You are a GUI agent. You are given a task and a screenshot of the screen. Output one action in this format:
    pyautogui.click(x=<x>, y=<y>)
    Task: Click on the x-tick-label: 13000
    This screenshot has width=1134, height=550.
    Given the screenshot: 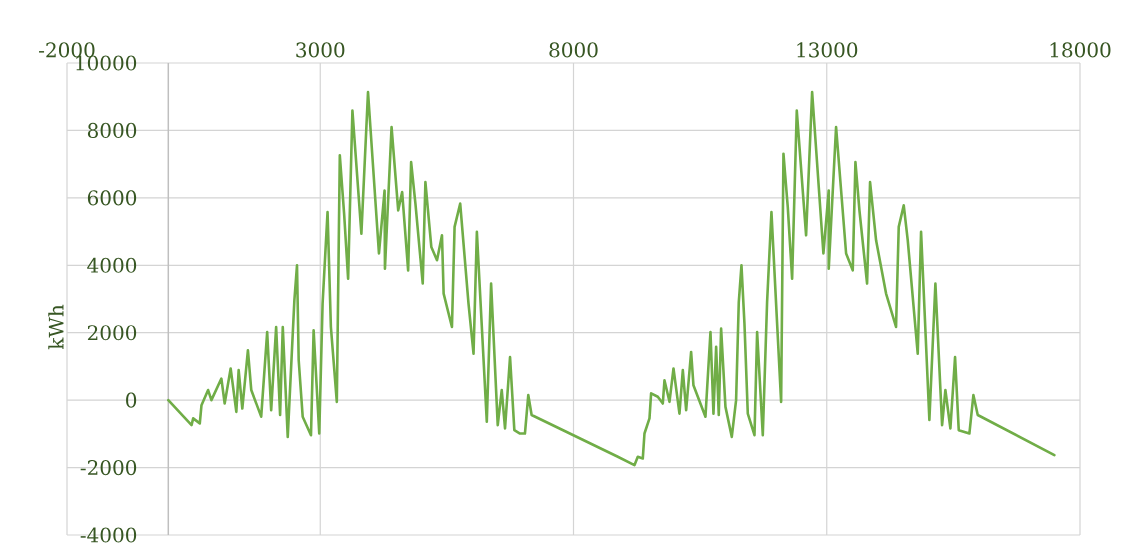 What is the action you would take?
    pyautogui.click(x=827, y=50)
    